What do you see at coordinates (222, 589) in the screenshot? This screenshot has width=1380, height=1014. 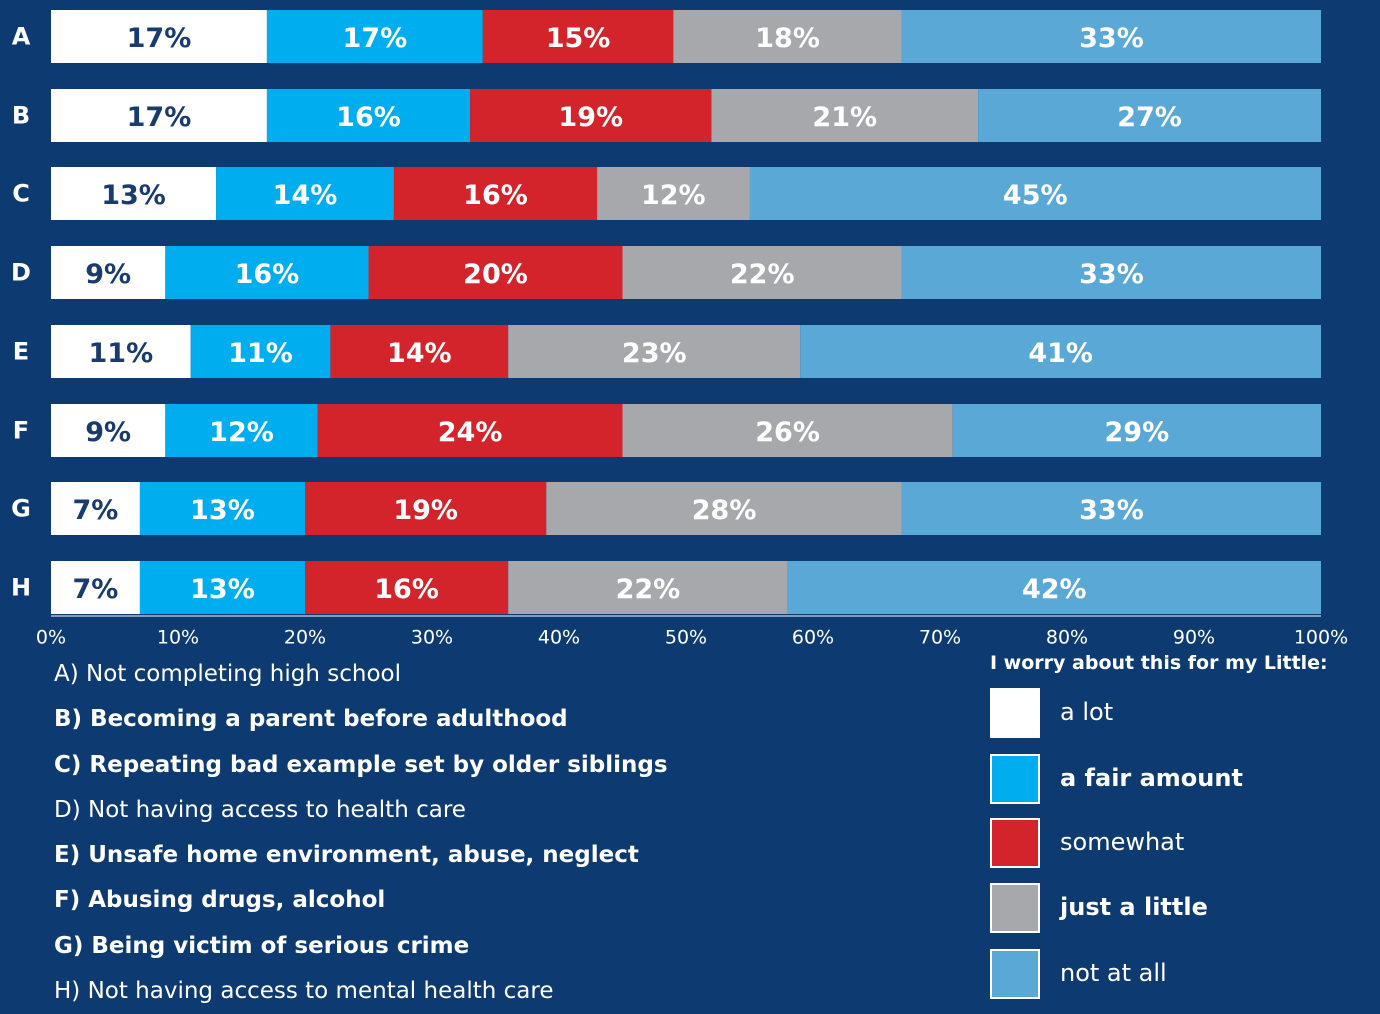 I see `data-label: 13%` at bounding box center [222, 589].